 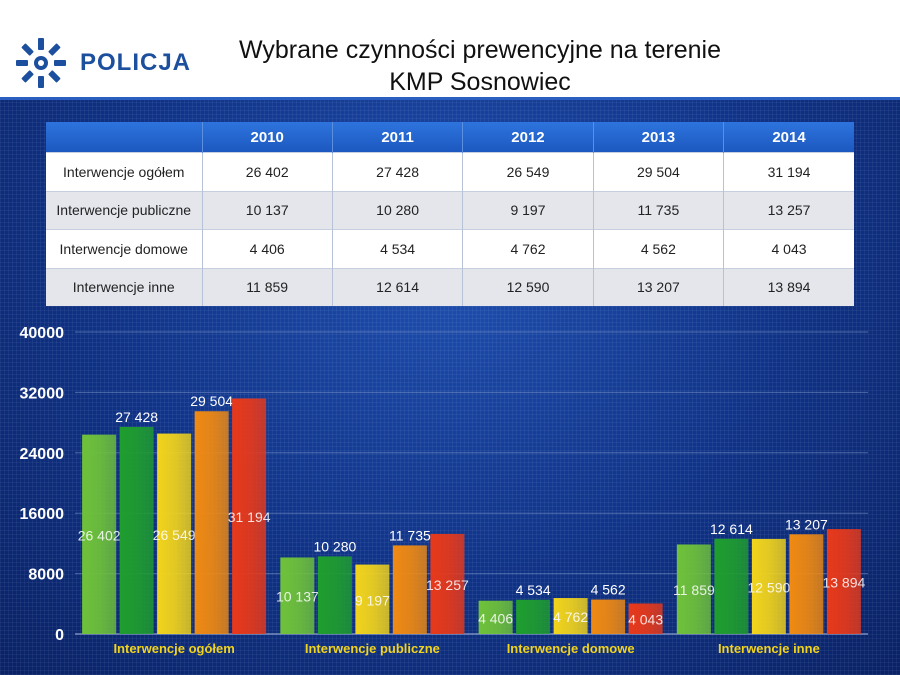 I want to click on data-label: 4 534, so click(x=533, y=590).